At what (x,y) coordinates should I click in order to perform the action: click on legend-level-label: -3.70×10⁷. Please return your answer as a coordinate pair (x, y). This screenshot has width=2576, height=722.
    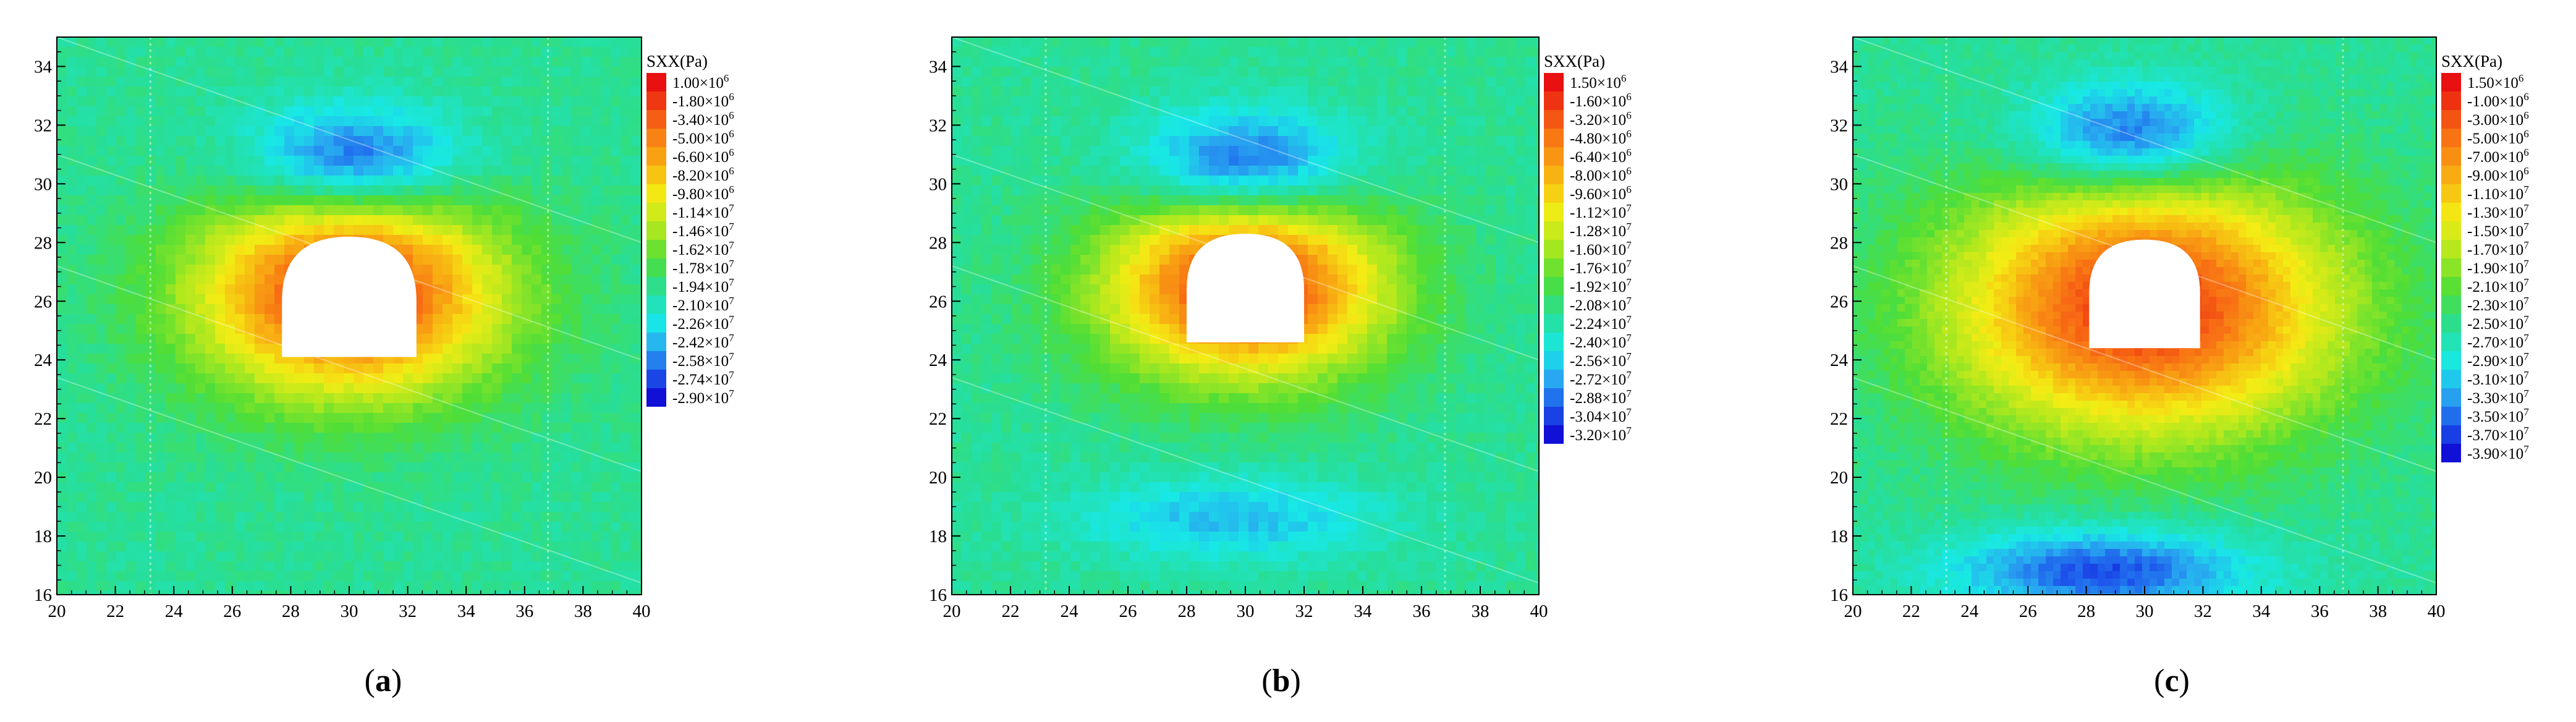
    Looking at the image, I should click on (2498, 434).